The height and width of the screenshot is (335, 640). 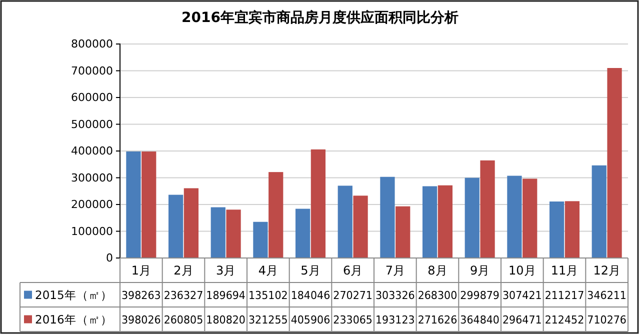 What do you see at coordinates (564, 270) in the screenshot?
I see `x-tick-label: 11月` at bounding box center [564, 270].